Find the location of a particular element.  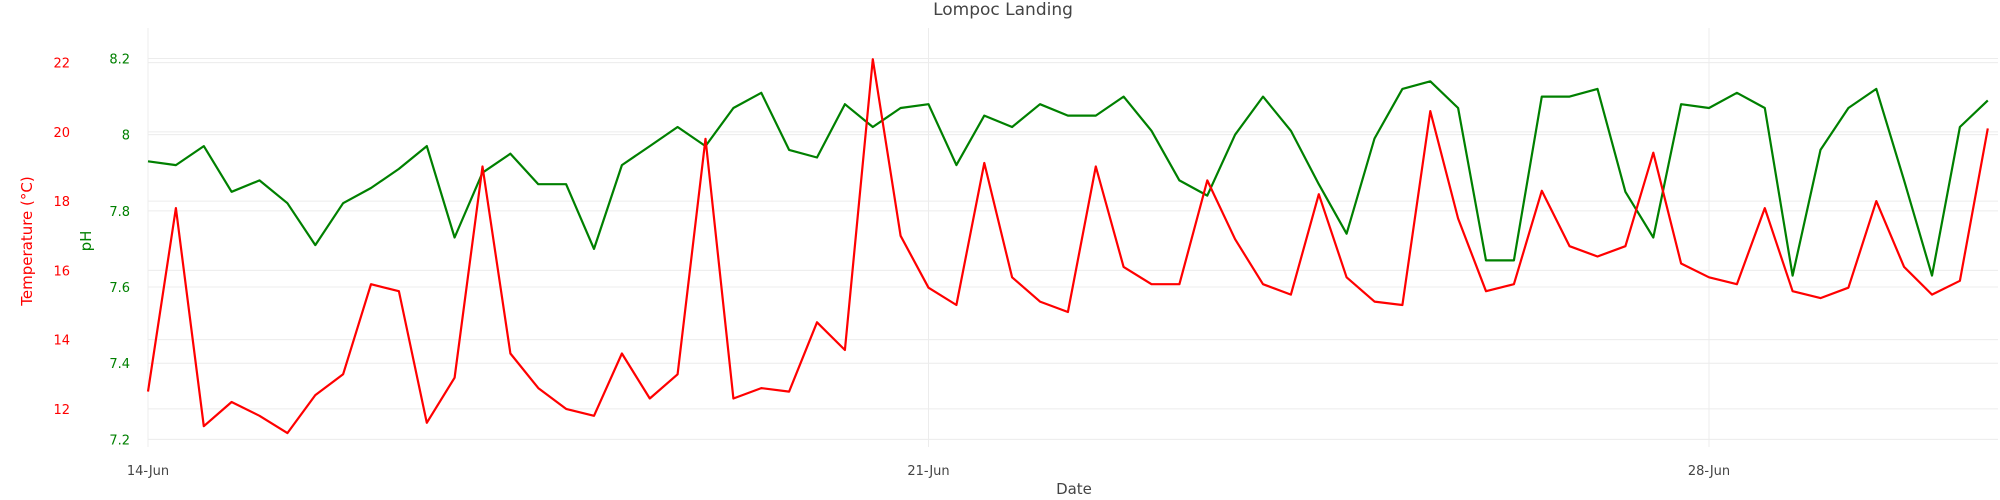

temperature-axis-title: Temperature (°C) is located at coordinates (27, 241).